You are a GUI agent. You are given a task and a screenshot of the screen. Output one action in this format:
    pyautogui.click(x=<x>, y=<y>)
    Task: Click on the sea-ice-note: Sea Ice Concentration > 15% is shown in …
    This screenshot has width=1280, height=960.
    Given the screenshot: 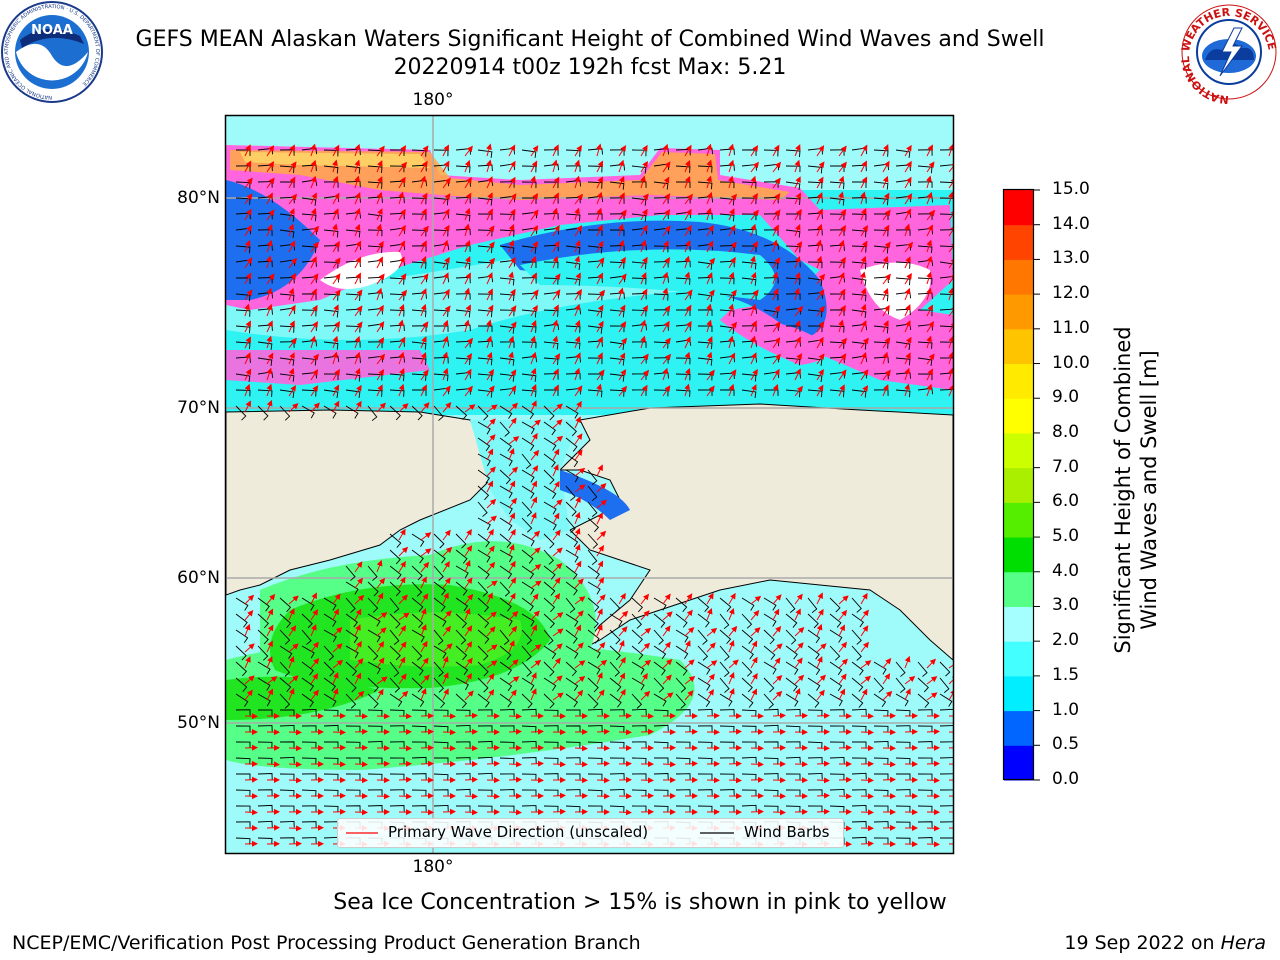 What is the action you would take?
    pyautogui.click(x=640, y=902)
    